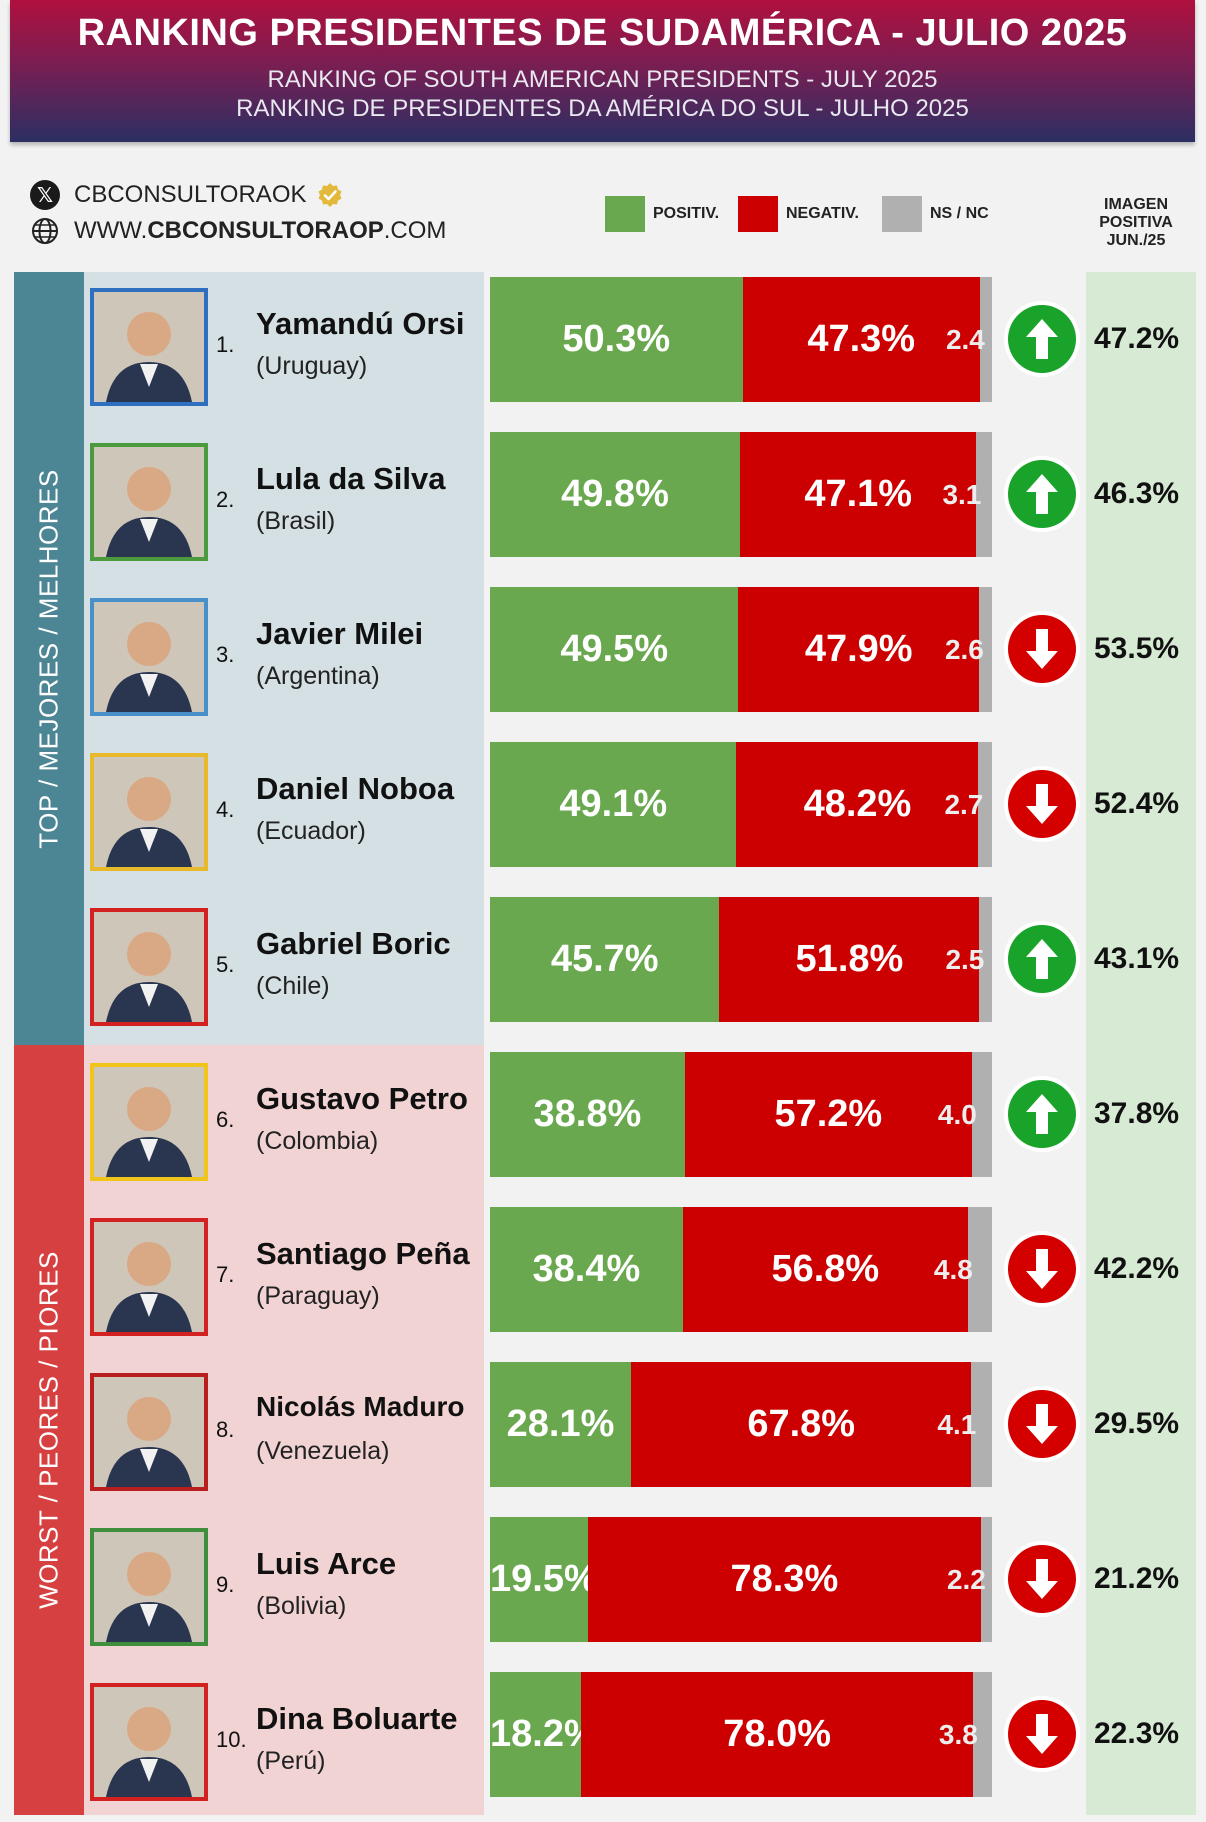  I want to click on bar-positive: 28.1%, so click(561, 1424).